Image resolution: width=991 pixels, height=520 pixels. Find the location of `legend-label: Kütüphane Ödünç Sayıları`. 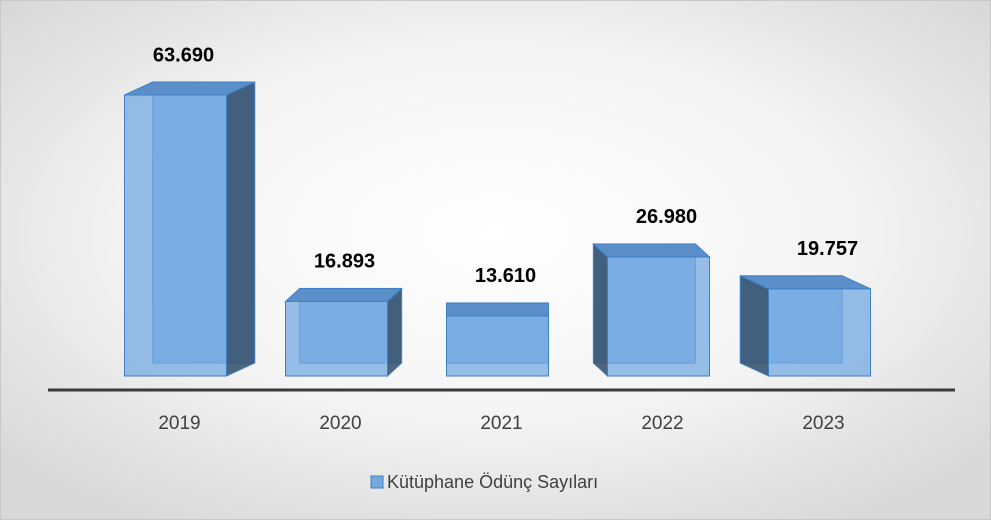

legend-label: Kütüphane Ödünç Sayıları is located at coordinates (492, 482).